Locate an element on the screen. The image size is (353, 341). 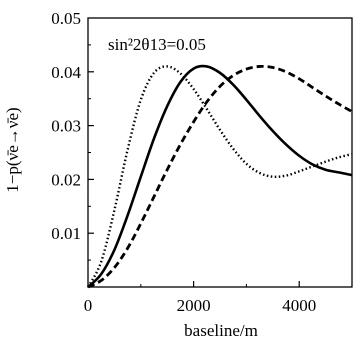
y-axis-title: 1−p(ν̄e→ν̄e) is located at coordinates (12, 149).